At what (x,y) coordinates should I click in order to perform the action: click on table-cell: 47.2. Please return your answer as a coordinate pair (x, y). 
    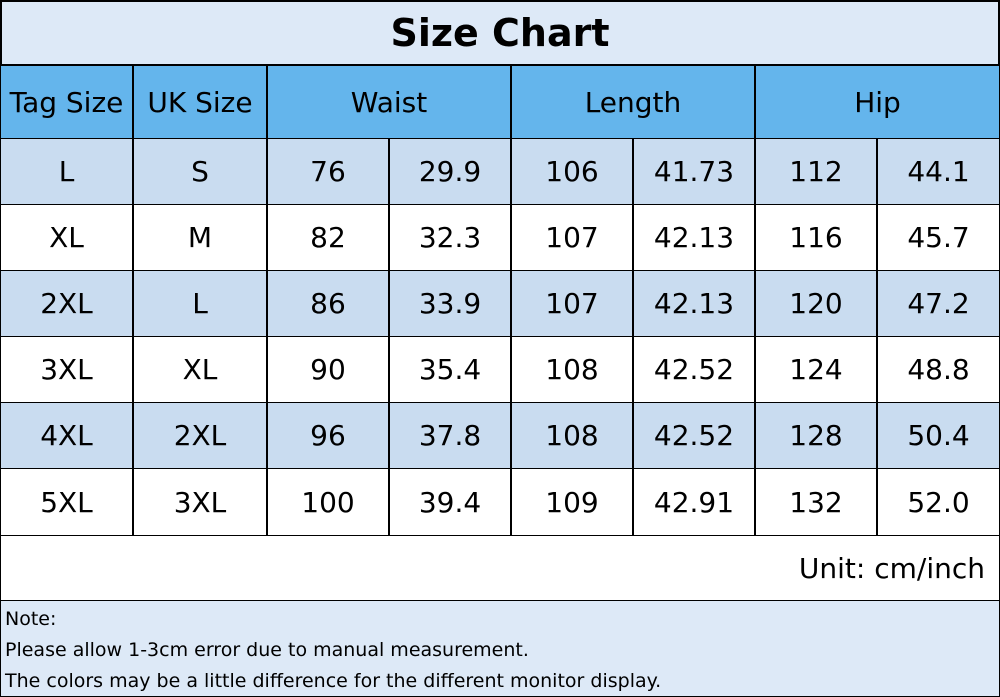
    Looking at the image, I should click on (938, 303).